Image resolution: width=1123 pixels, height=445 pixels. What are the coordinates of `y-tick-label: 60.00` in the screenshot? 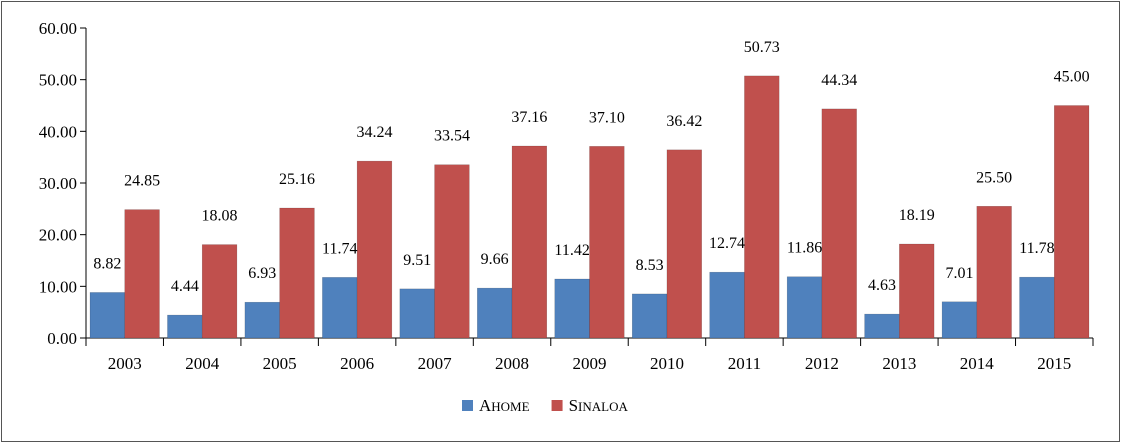 It's located at (58, 28).